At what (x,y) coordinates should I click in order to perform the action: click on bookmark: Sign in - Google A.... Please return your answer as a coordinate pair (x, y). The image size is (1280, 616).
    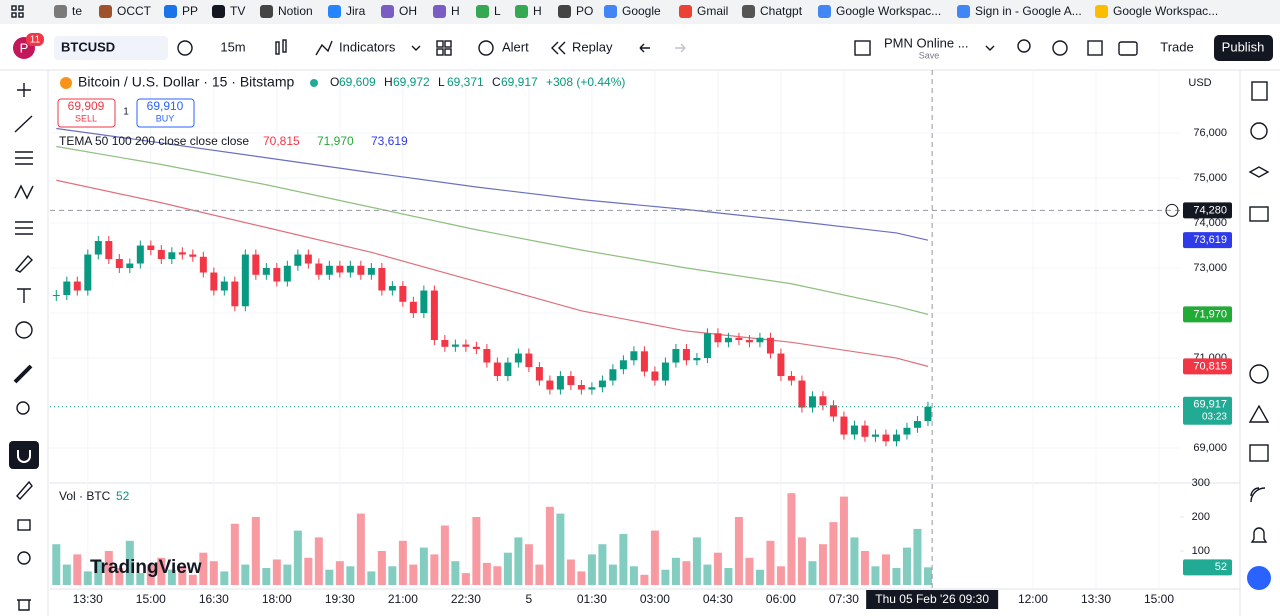
    Looking at the image, I should click on (1028, 11).